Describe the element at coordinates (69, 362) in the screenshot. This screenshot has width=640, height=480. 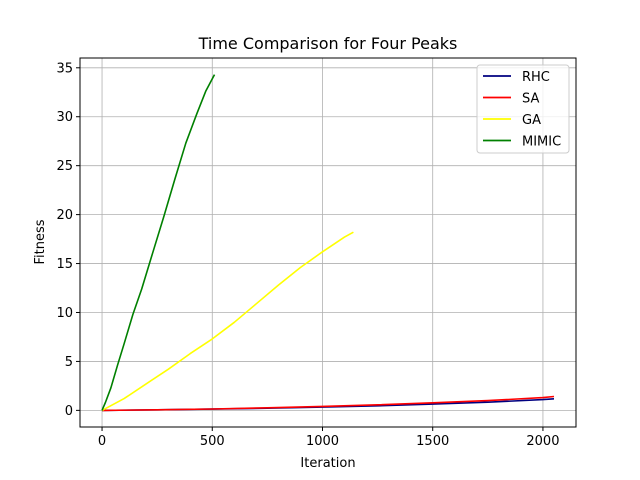
I see `y-tick-label: 5` at that location.